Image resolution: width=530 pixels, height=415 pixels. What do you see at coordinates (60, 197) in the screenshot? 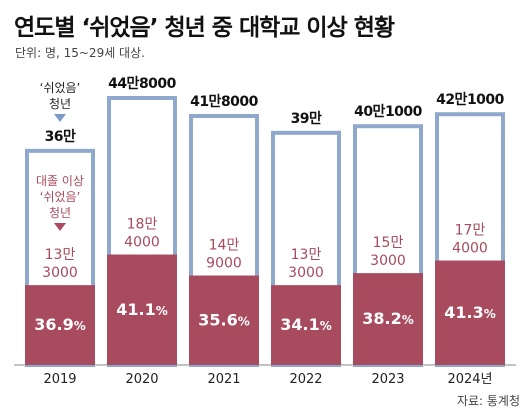
I see `graduate-annotation-label: ‘쉬었음’` at bounding box center [60, 197].